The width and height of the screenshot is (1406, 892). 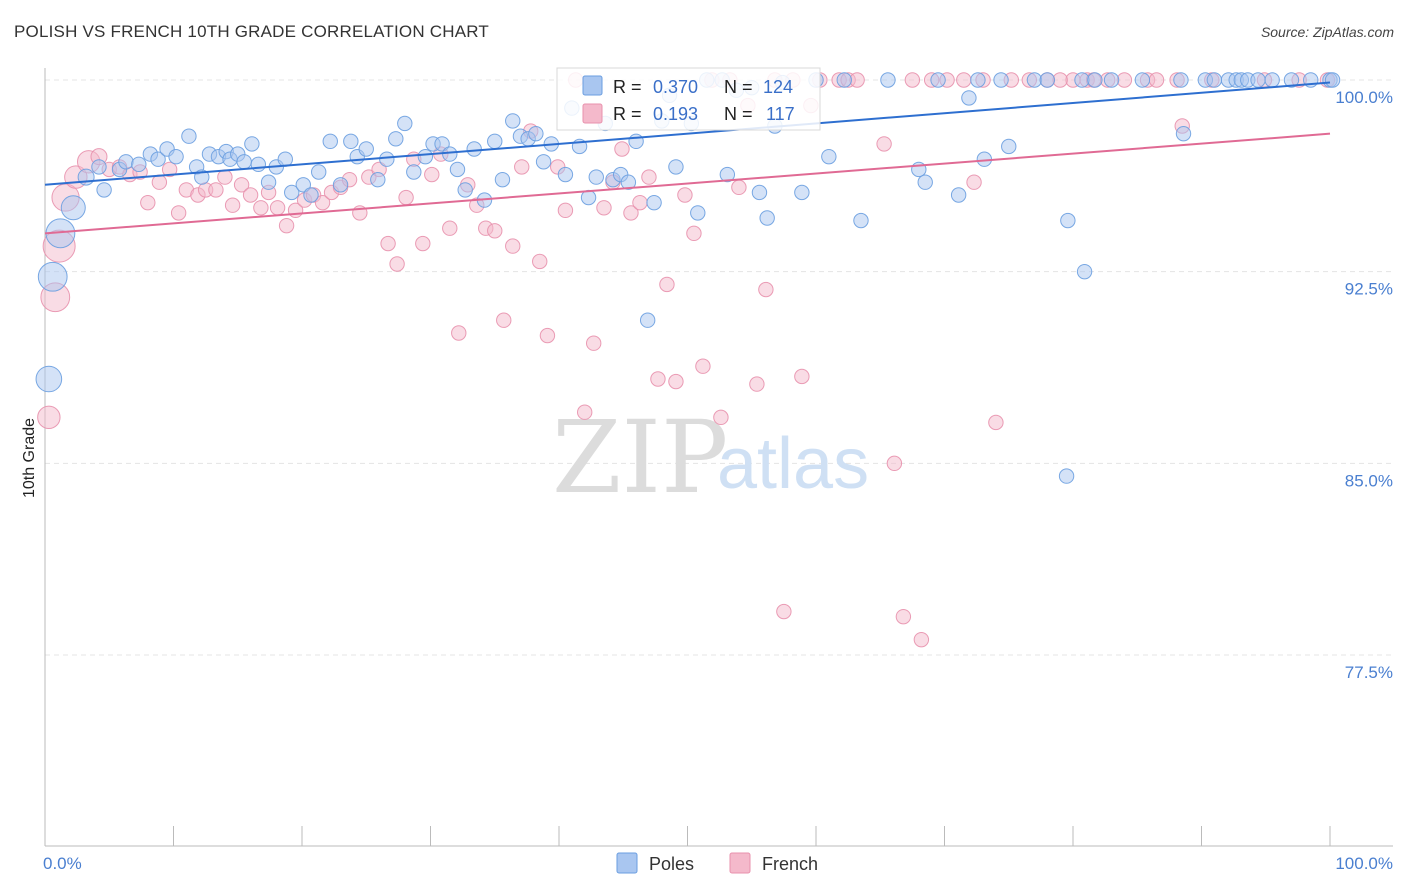 I want to click on x-tick-labels: 0.0% 100.0%, so click(x=718, y=863).